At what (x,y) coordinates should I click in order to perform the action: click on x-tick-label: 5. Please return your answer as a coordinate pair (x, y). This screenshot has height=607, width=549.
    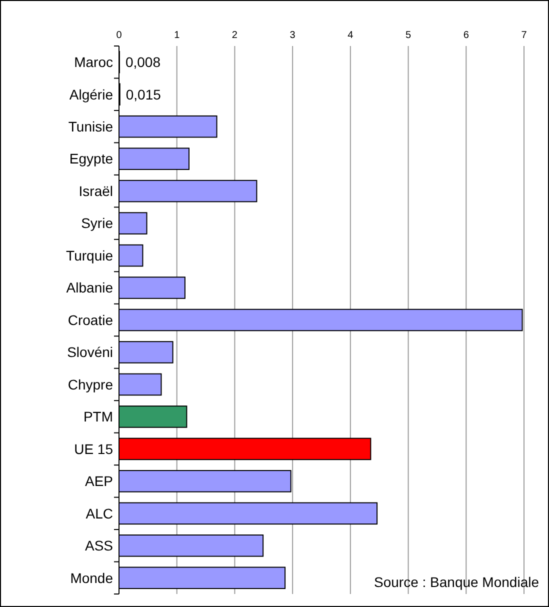
    Looking at the image, I should click on (409, 35).